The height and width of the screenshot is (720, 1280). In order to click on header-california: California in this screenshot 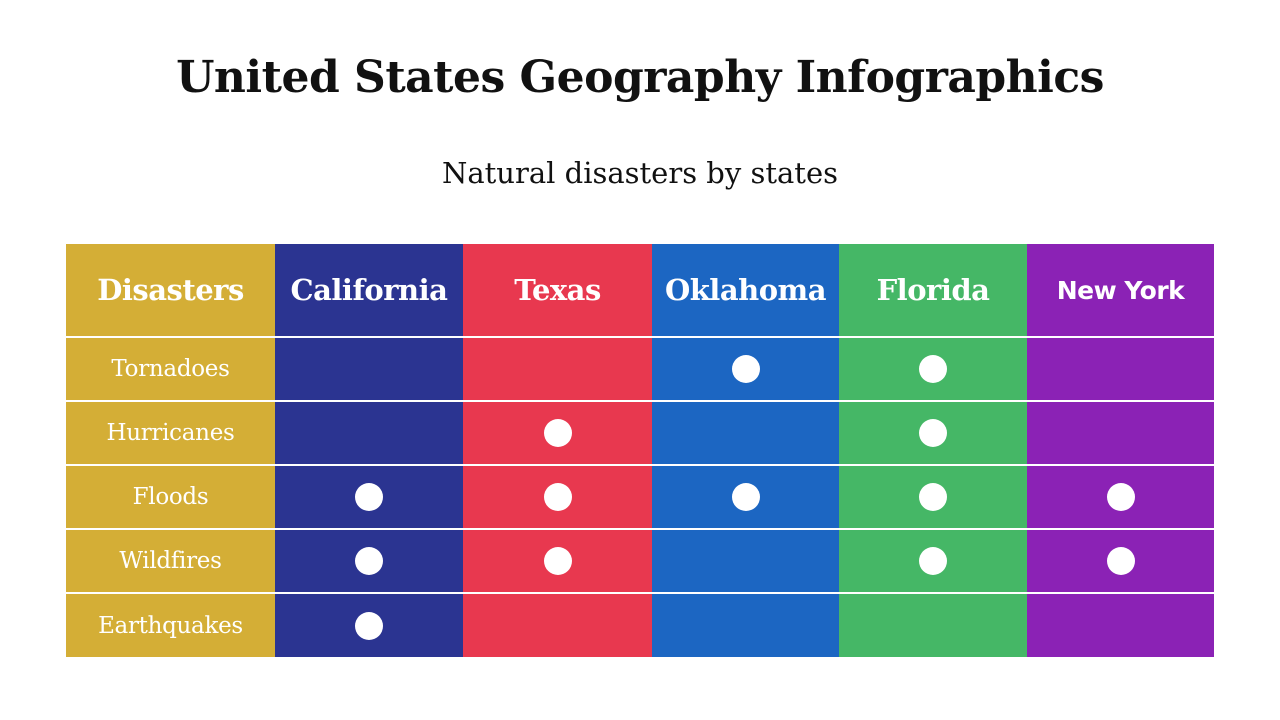, I will do `click(369, 290)`.